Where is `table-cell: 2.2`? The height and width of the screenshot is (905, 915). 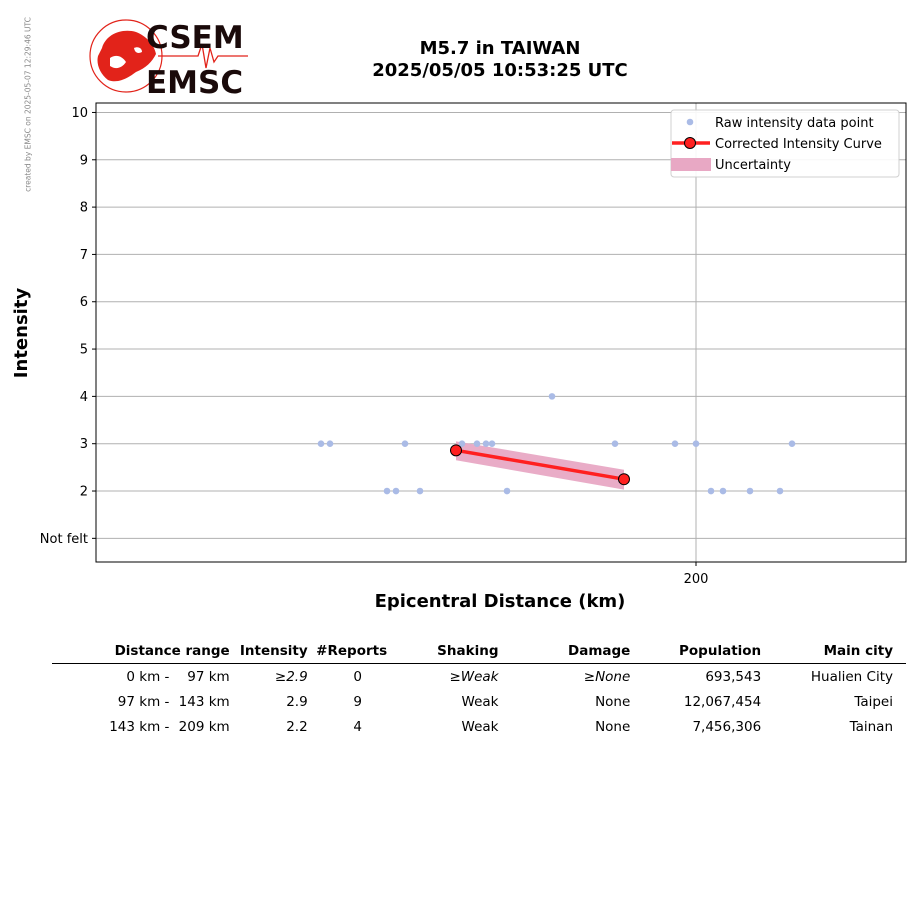
table-cell: 2.2 is located at coordinates (297, 726).